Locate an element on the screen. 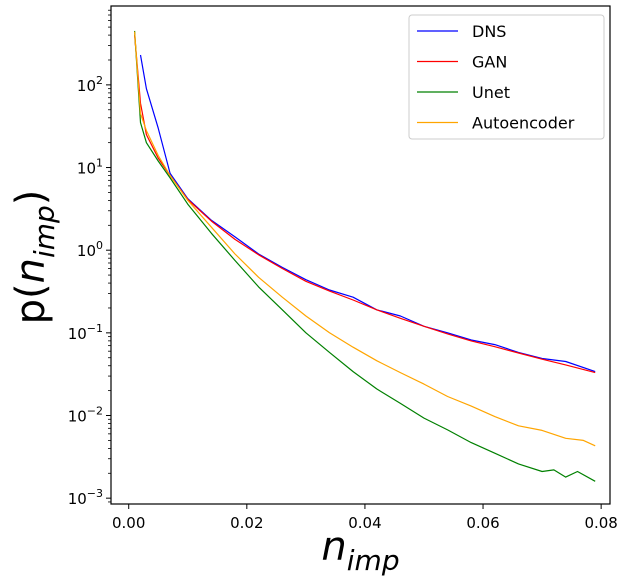 The image size is (618, 577). x-axis-title: nimp is located at coordinates (360, 550).